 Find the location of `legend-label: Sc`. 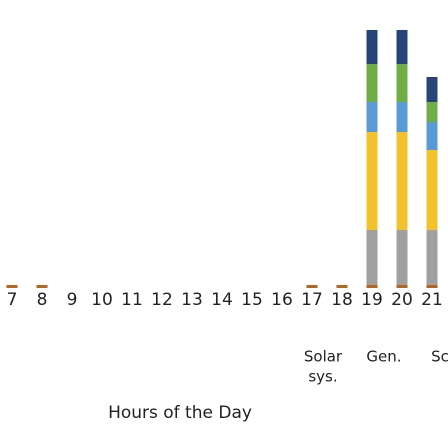

legend-label: Sc is located at coordinates (439, 357).